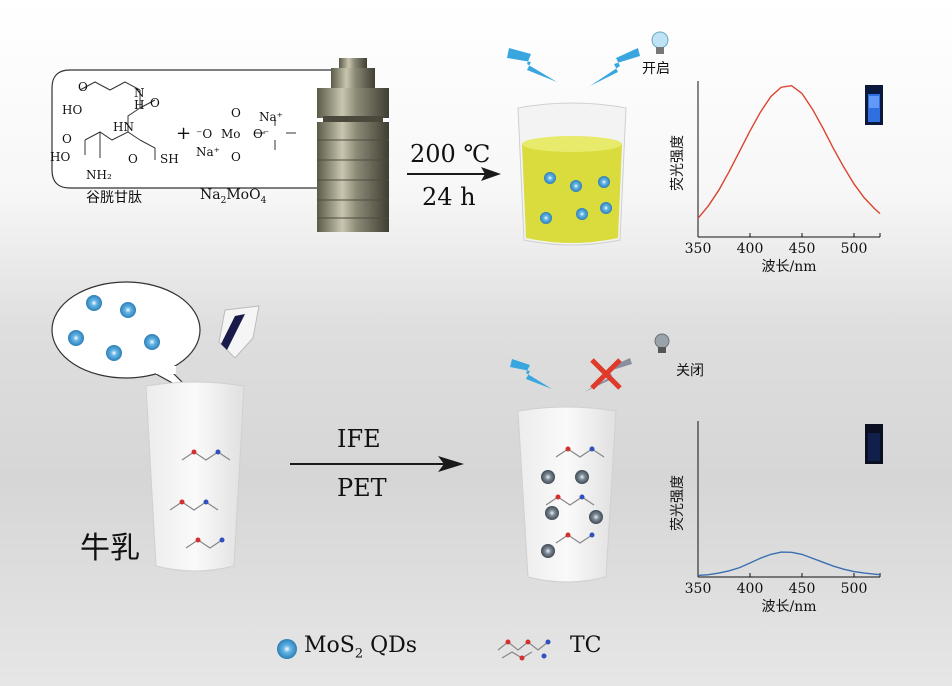 Image resolution: width=952 pixels, height=686 pixels. What do you see at coordinates (353, 145) in the screenshot?
I see `autoclave-image` at bounding box center [353, 145].